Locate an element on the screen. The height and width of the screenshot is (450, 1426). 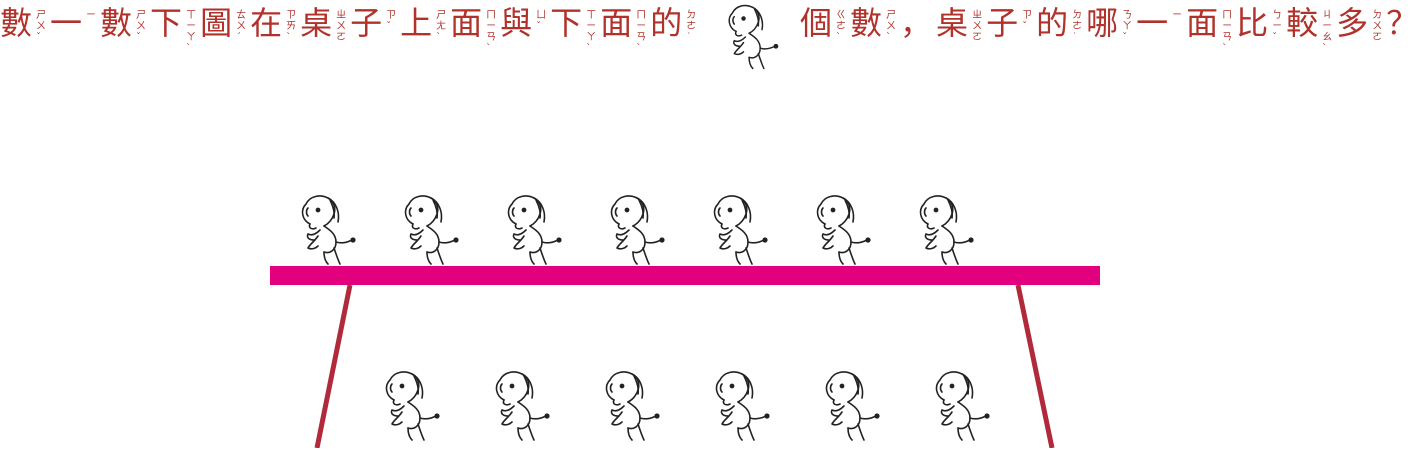
question-char: 與 is located at coordinates (516, 23).